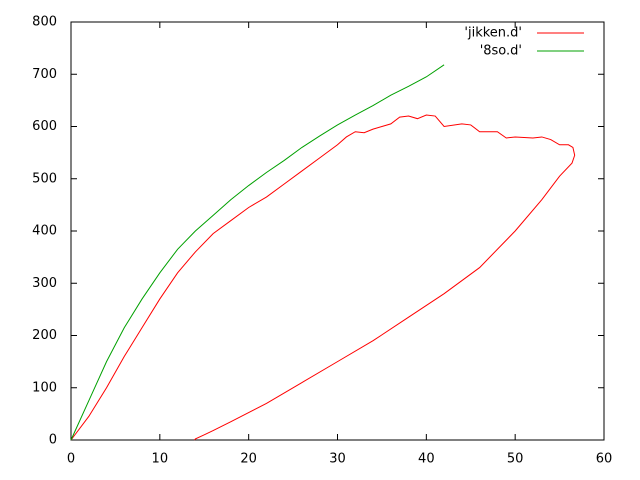 This screenshot has height=480, width=640. Describe the element at coordinates (44, 126) in the screenshot. I see `y-tick-label: 600` at that location.